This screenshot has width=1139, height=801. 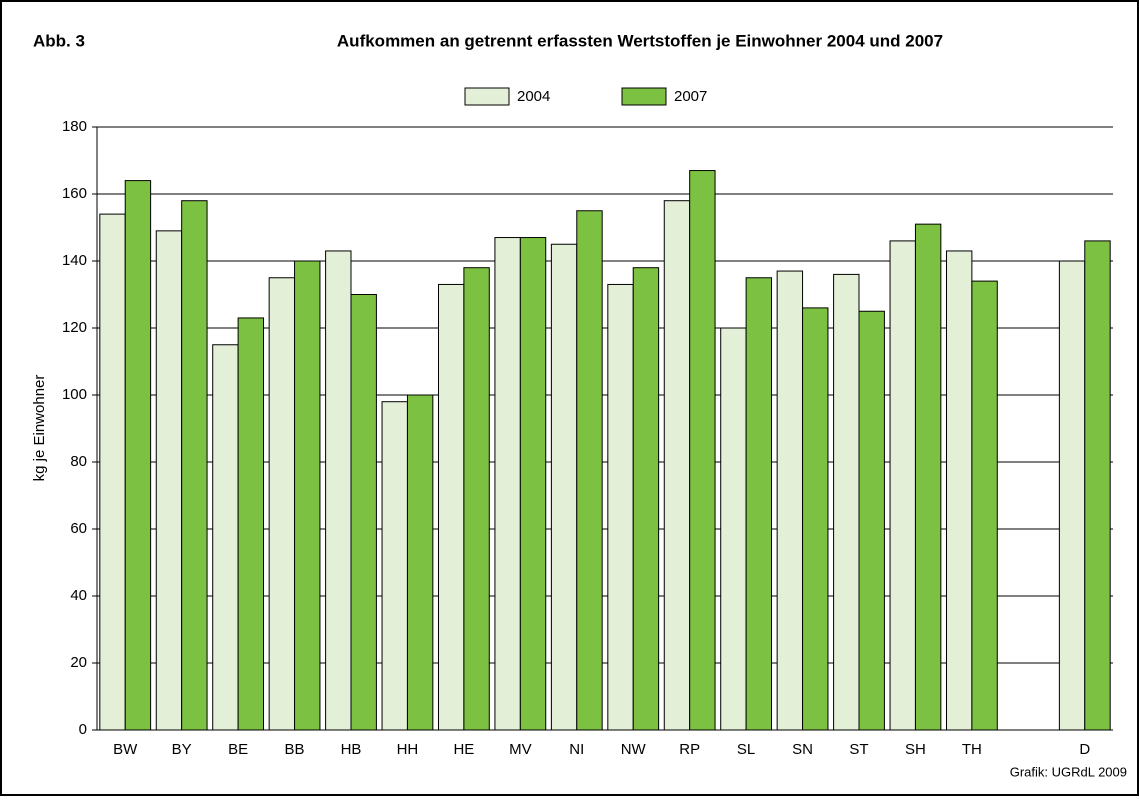 What do you see at coordinates (690, 96) in the screenshot?
I see `legend-label: 2007` at bounding box center [690, 96].